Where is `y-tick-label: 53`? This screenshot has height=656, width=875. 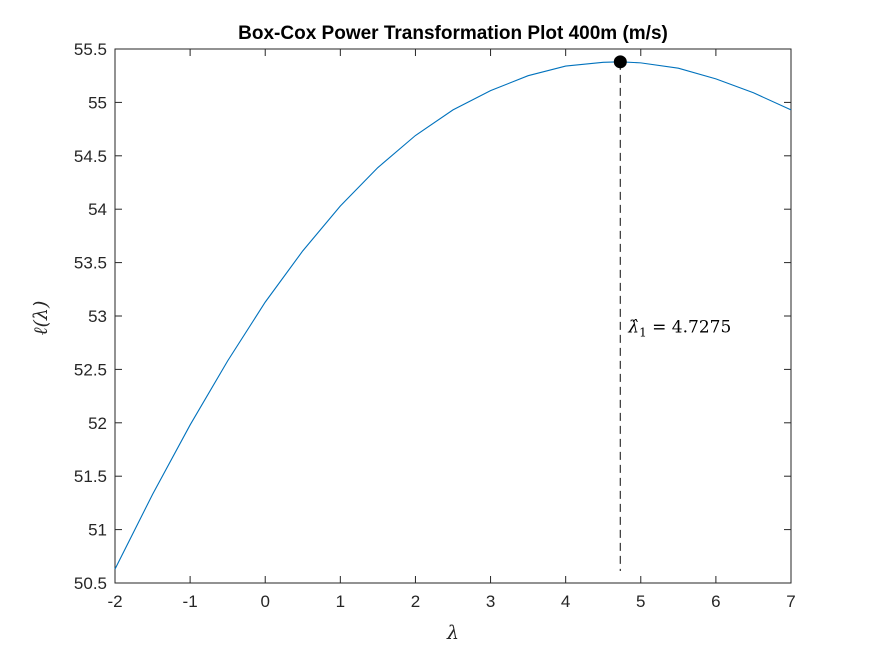 y-tick-label: 53 is located at coordinates (97, 316).